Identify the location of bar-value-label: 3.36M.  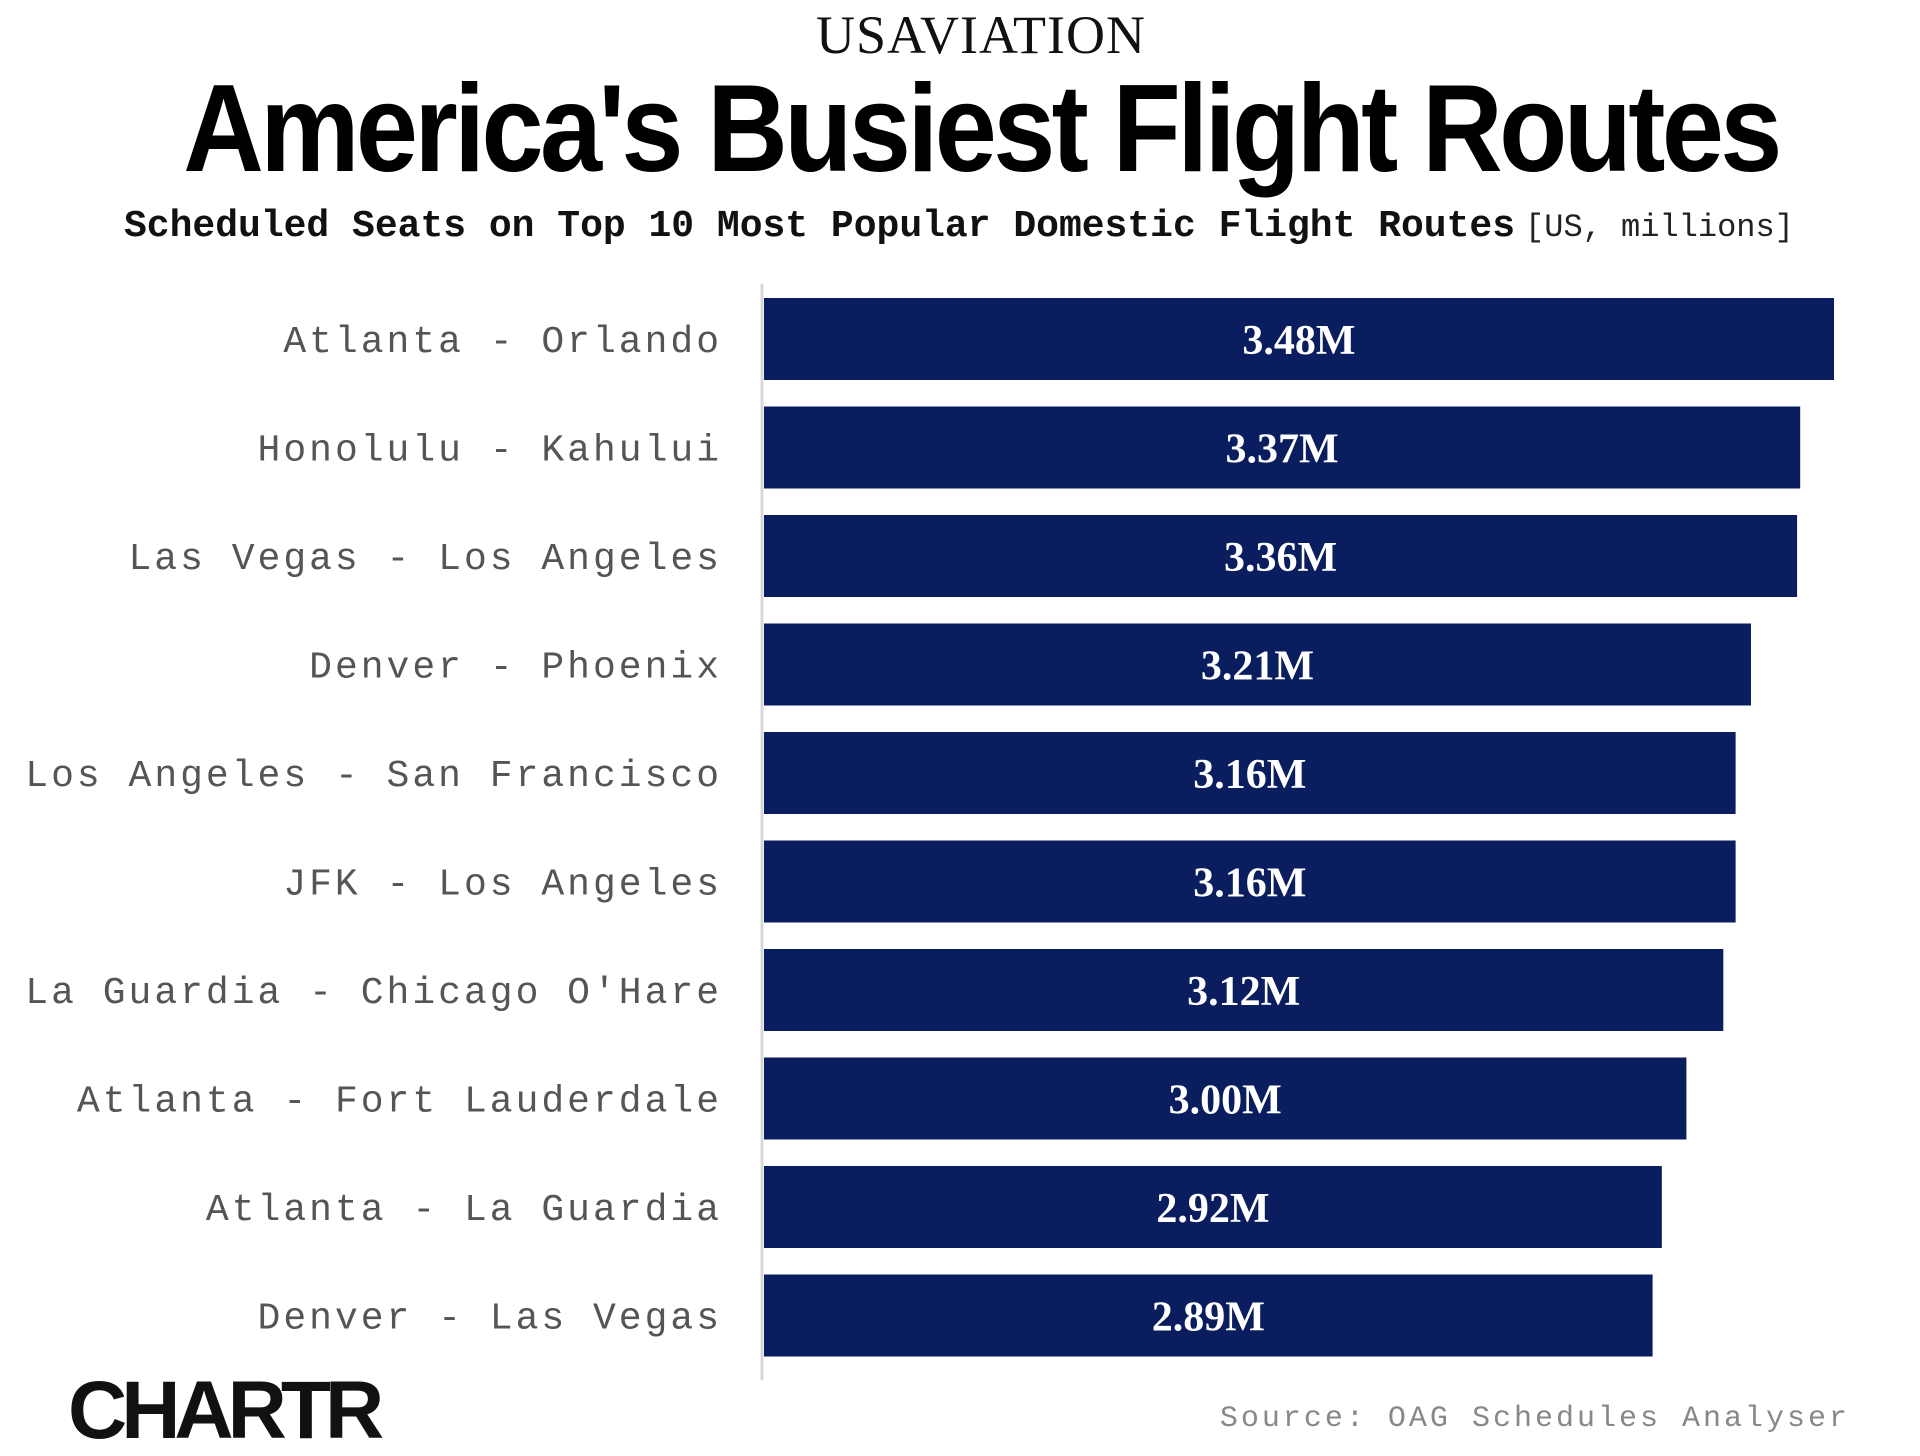
(1280, 558).